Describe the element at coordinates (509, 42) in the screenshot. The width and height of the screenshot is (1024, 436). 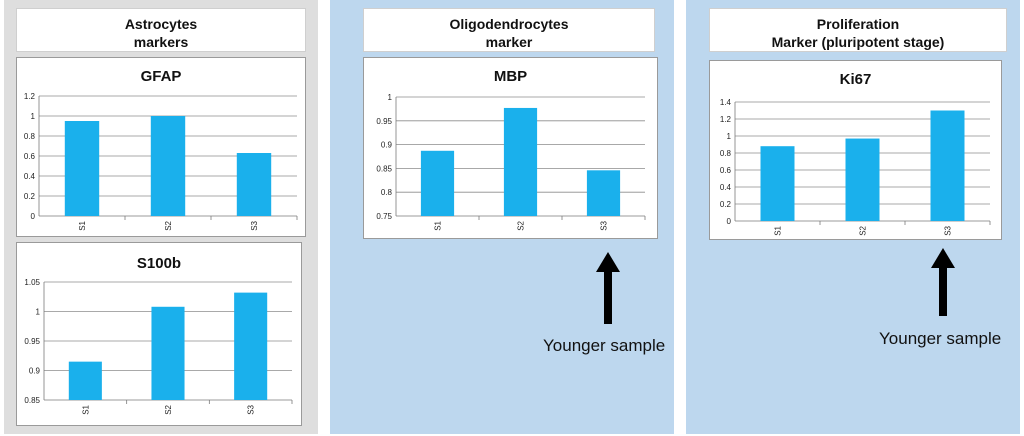
I see `oligodendrocytes-header-line2: marker` at that location.